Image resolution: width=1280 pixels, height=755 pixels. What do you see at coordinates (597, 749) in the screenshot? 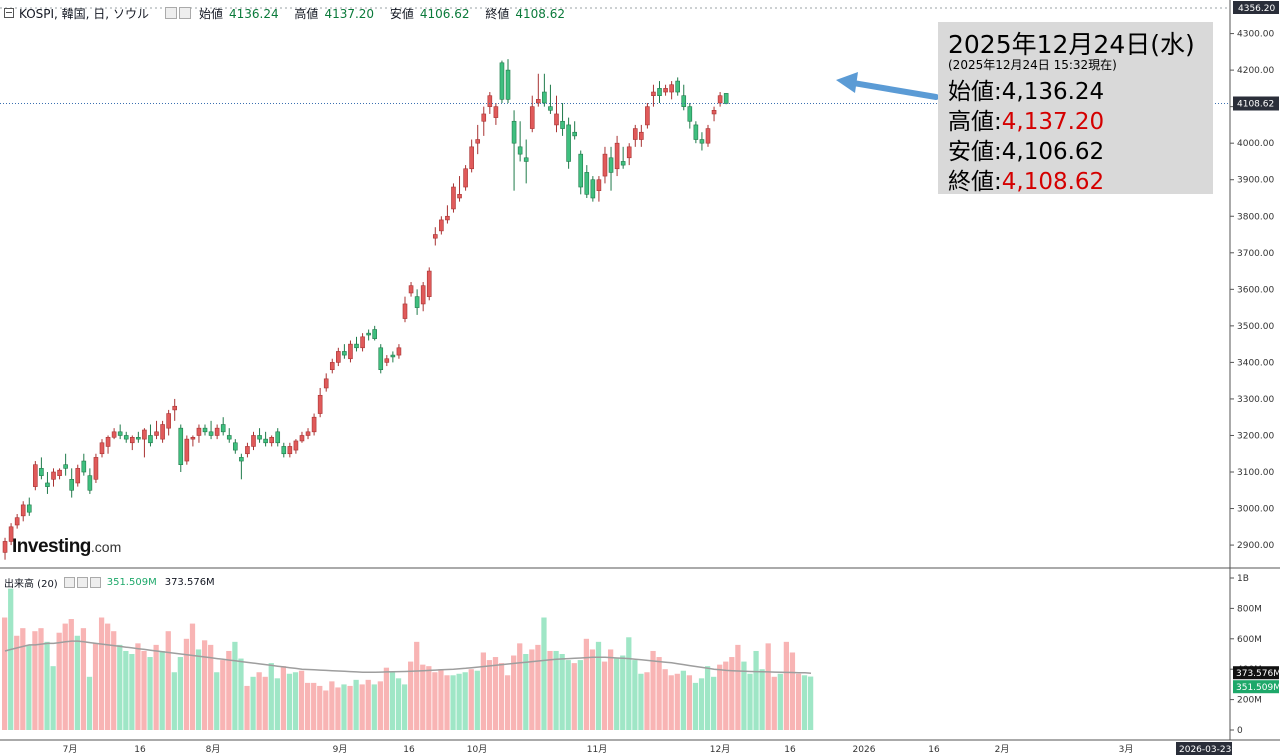
I see `time-tick-label: 11月` at bounding box center [597, 749].